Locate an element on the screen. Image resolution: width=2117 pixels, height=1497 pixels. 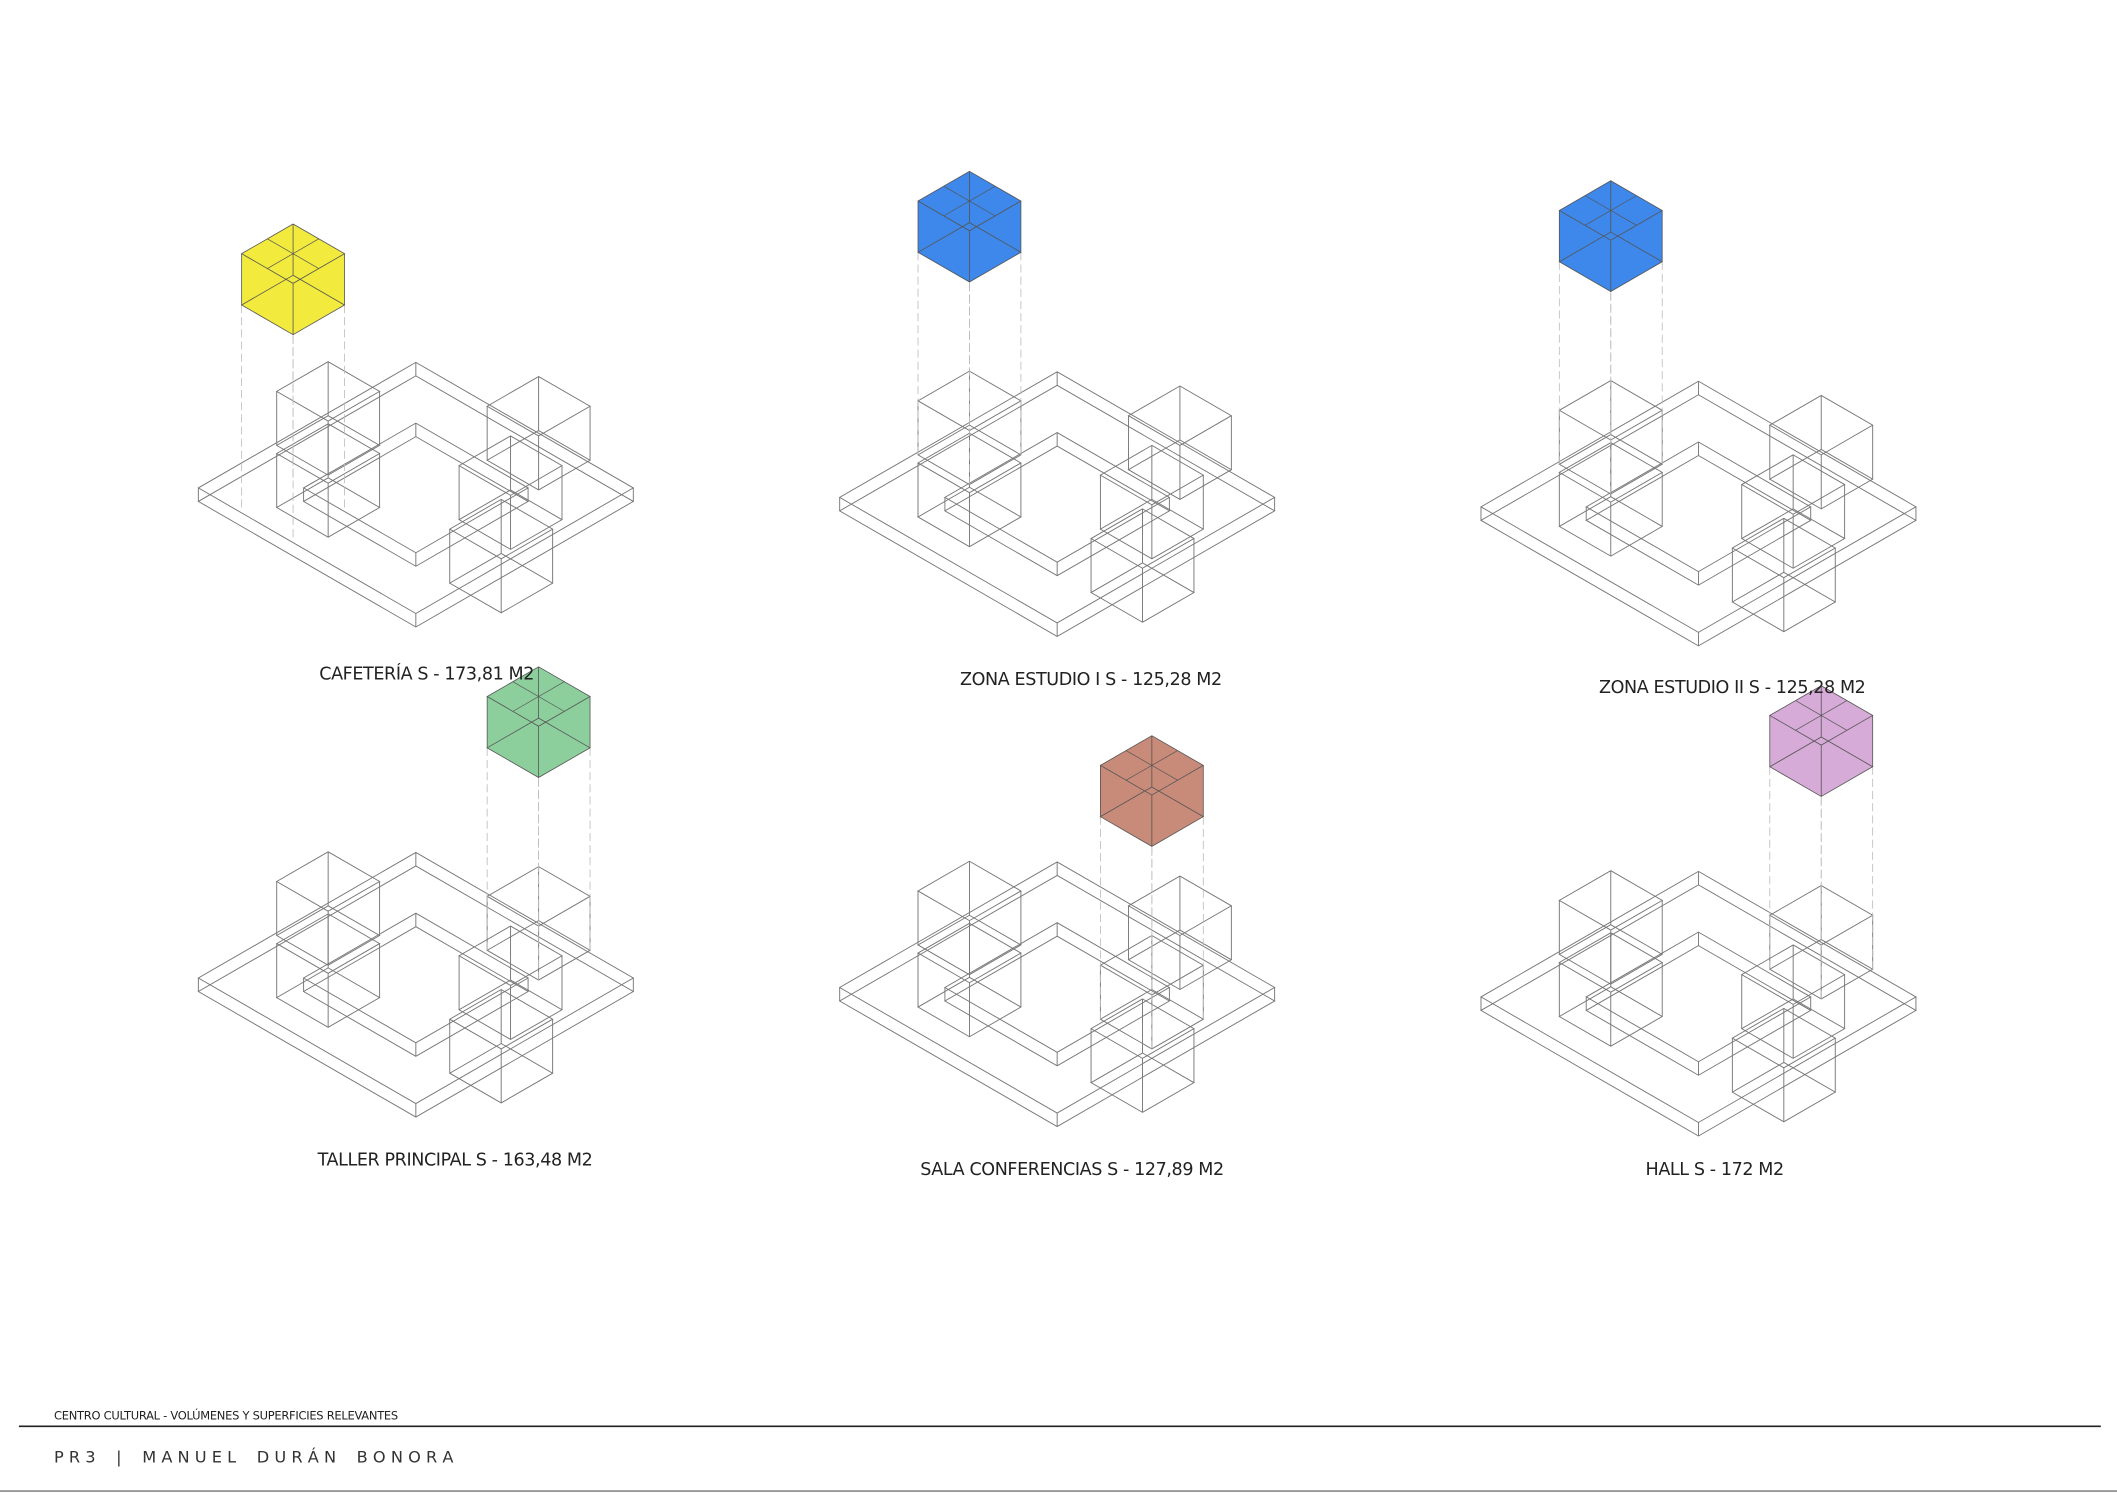
axonometric-diagram-hall is located at coordinates (1698, 911).